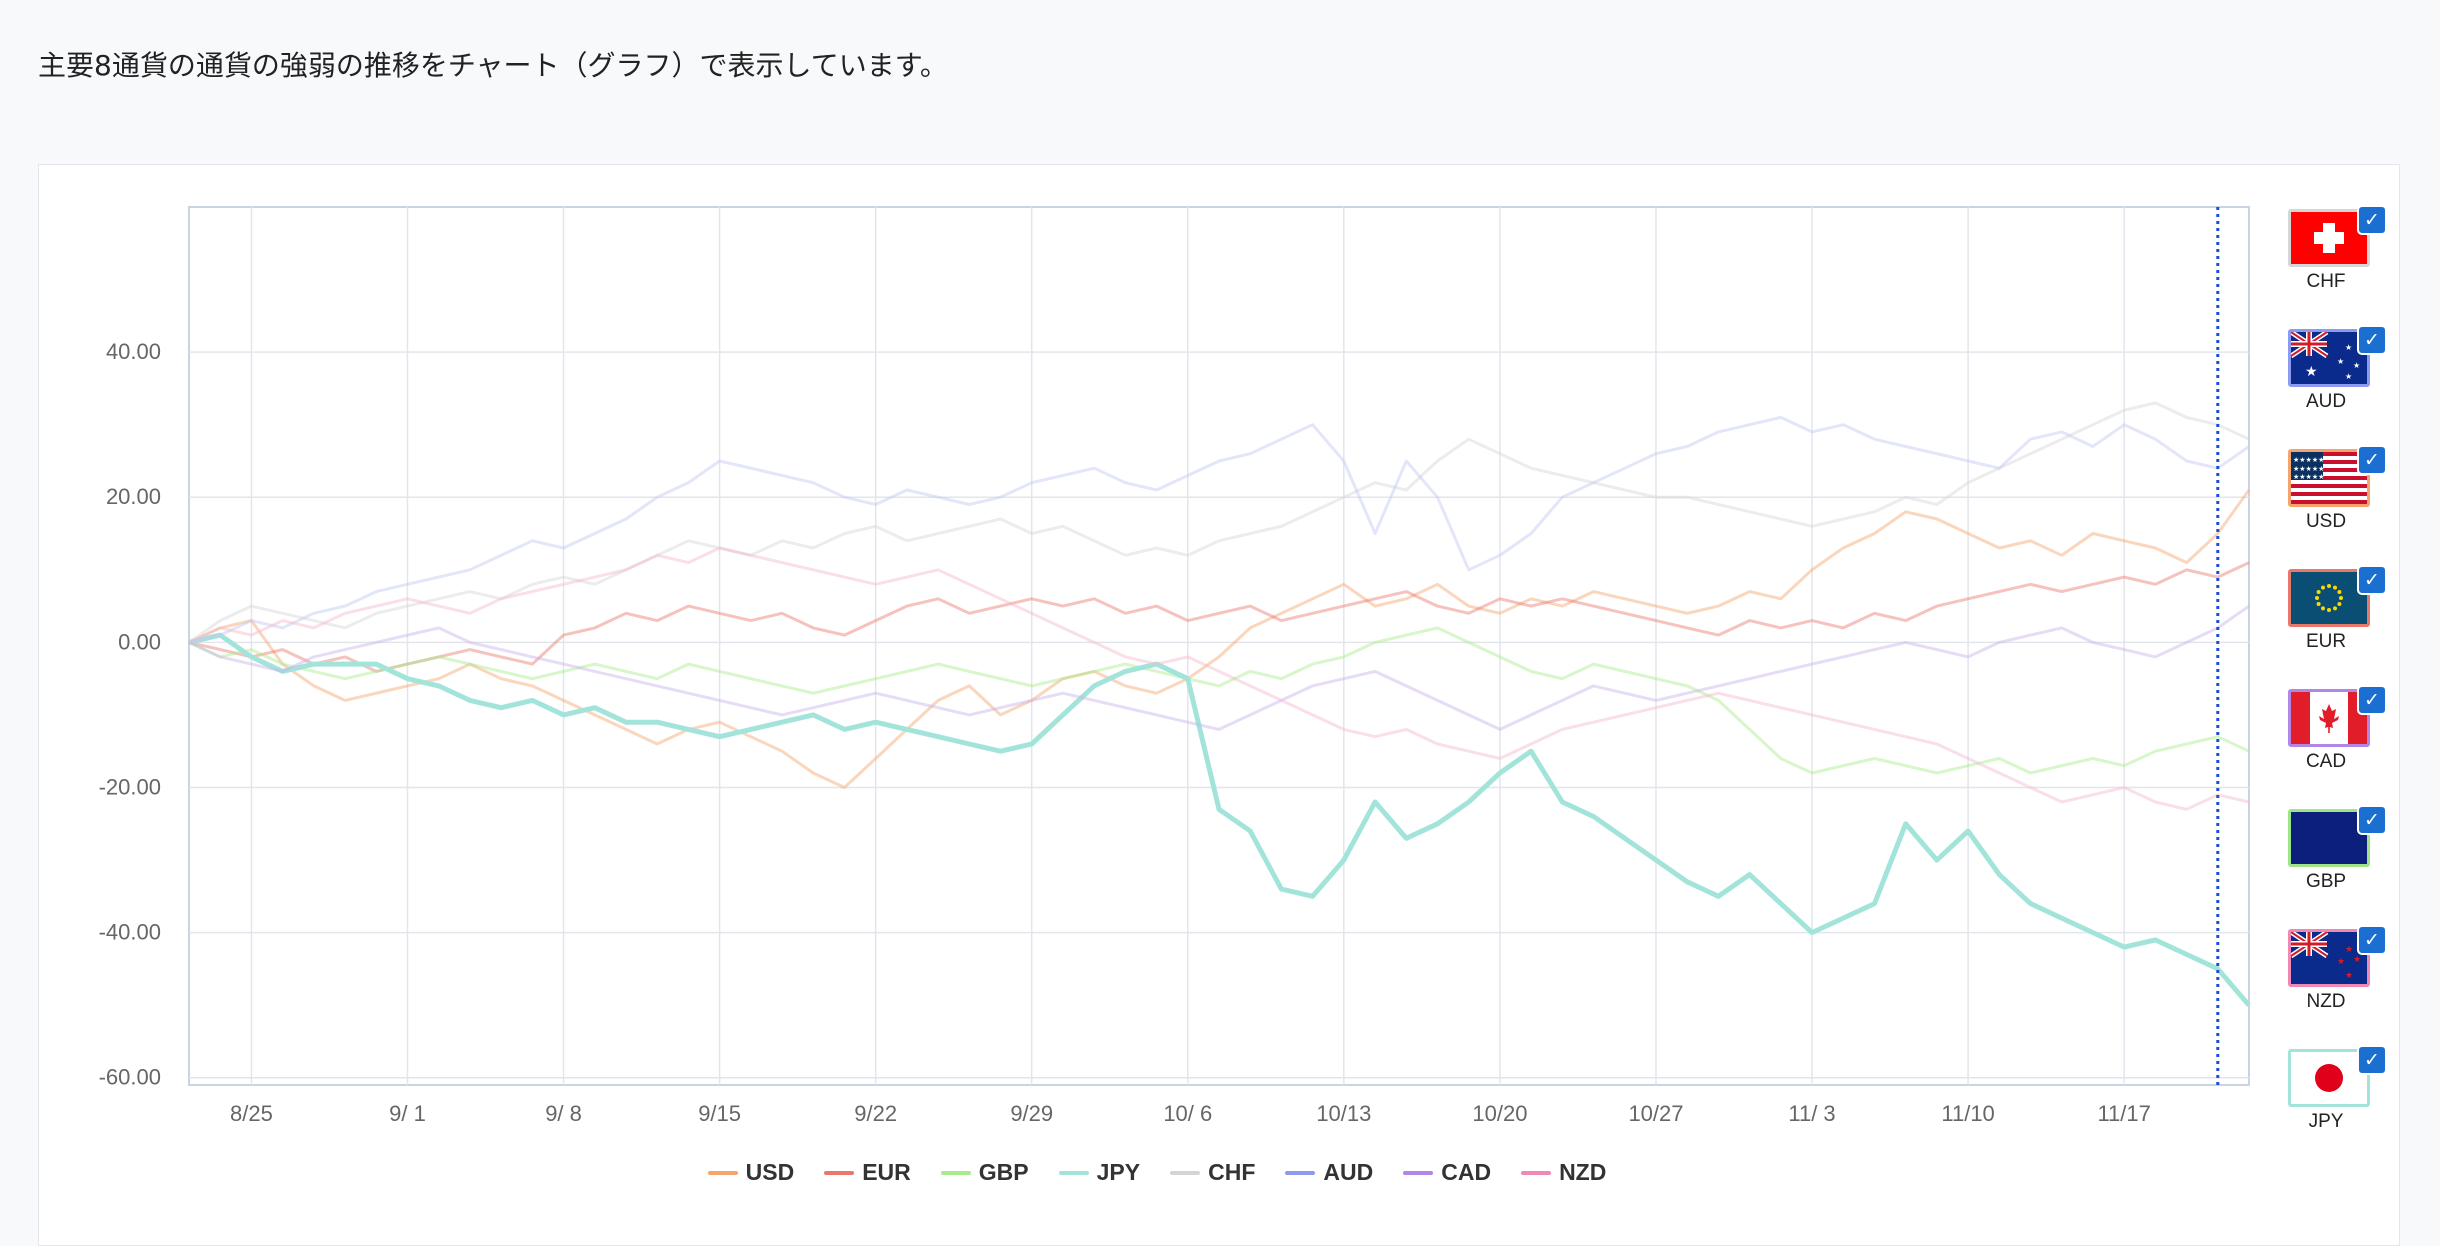 This screenshot has height=1246, width=2440. I want to click on legend-item-chf: CHF, so click(1212, 1172).